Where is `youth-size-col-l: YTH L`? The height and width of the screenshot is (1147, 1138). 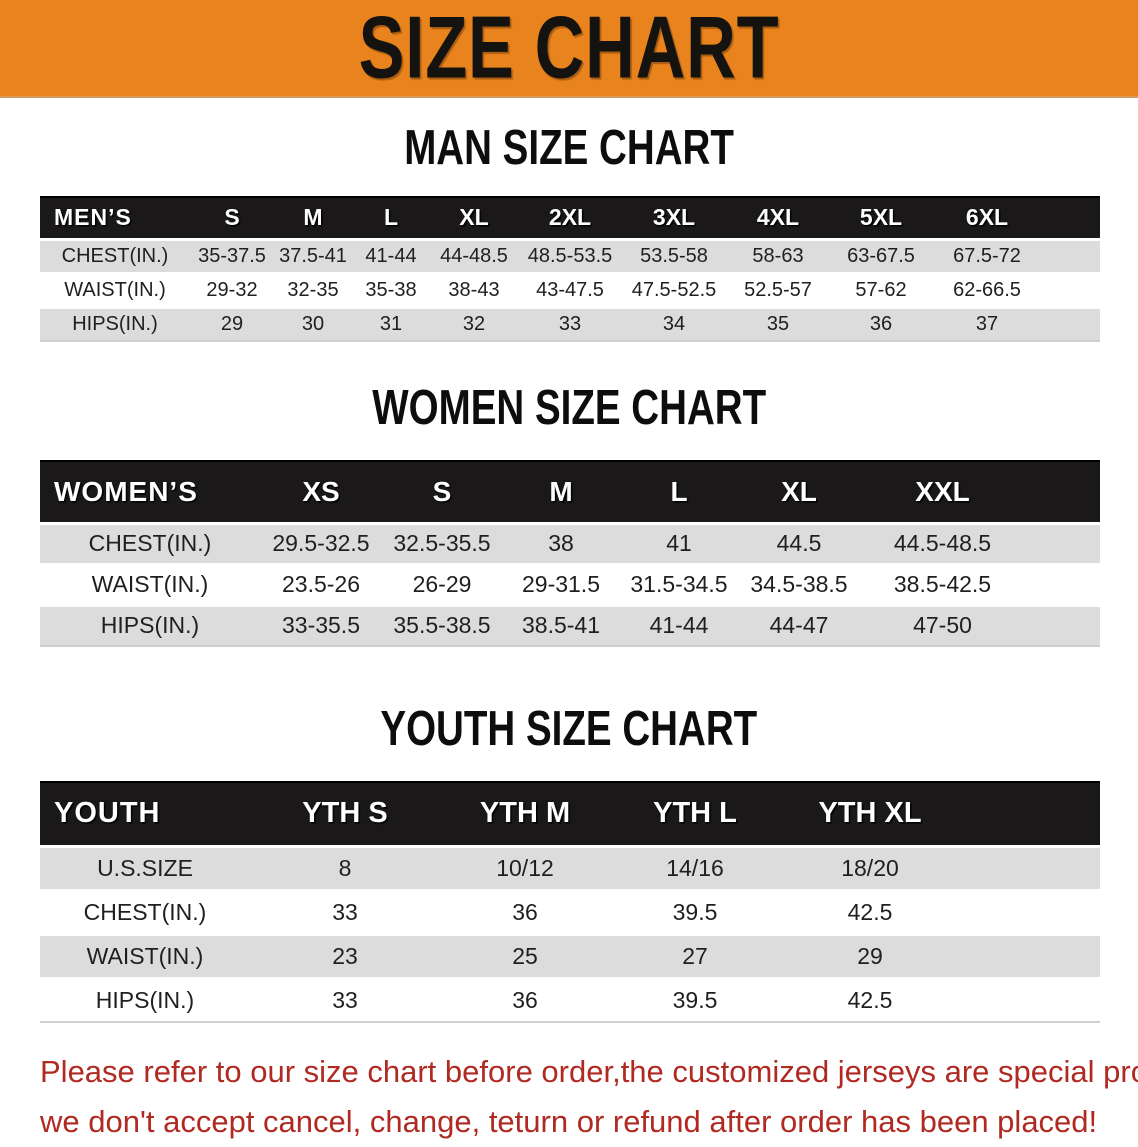 youth-size-col-l: YTH L is located at coordinates (695, 813).